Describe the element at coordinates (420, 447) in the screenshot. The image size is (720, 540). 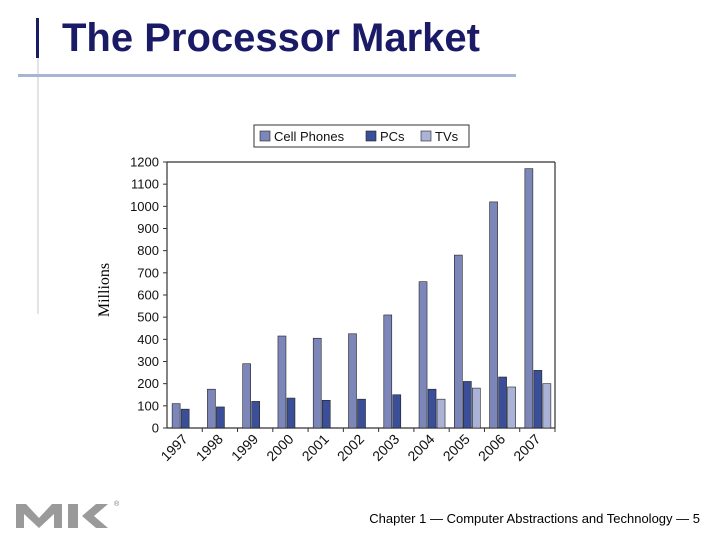
I see `x-tick-label-2004: 2004` at that location.